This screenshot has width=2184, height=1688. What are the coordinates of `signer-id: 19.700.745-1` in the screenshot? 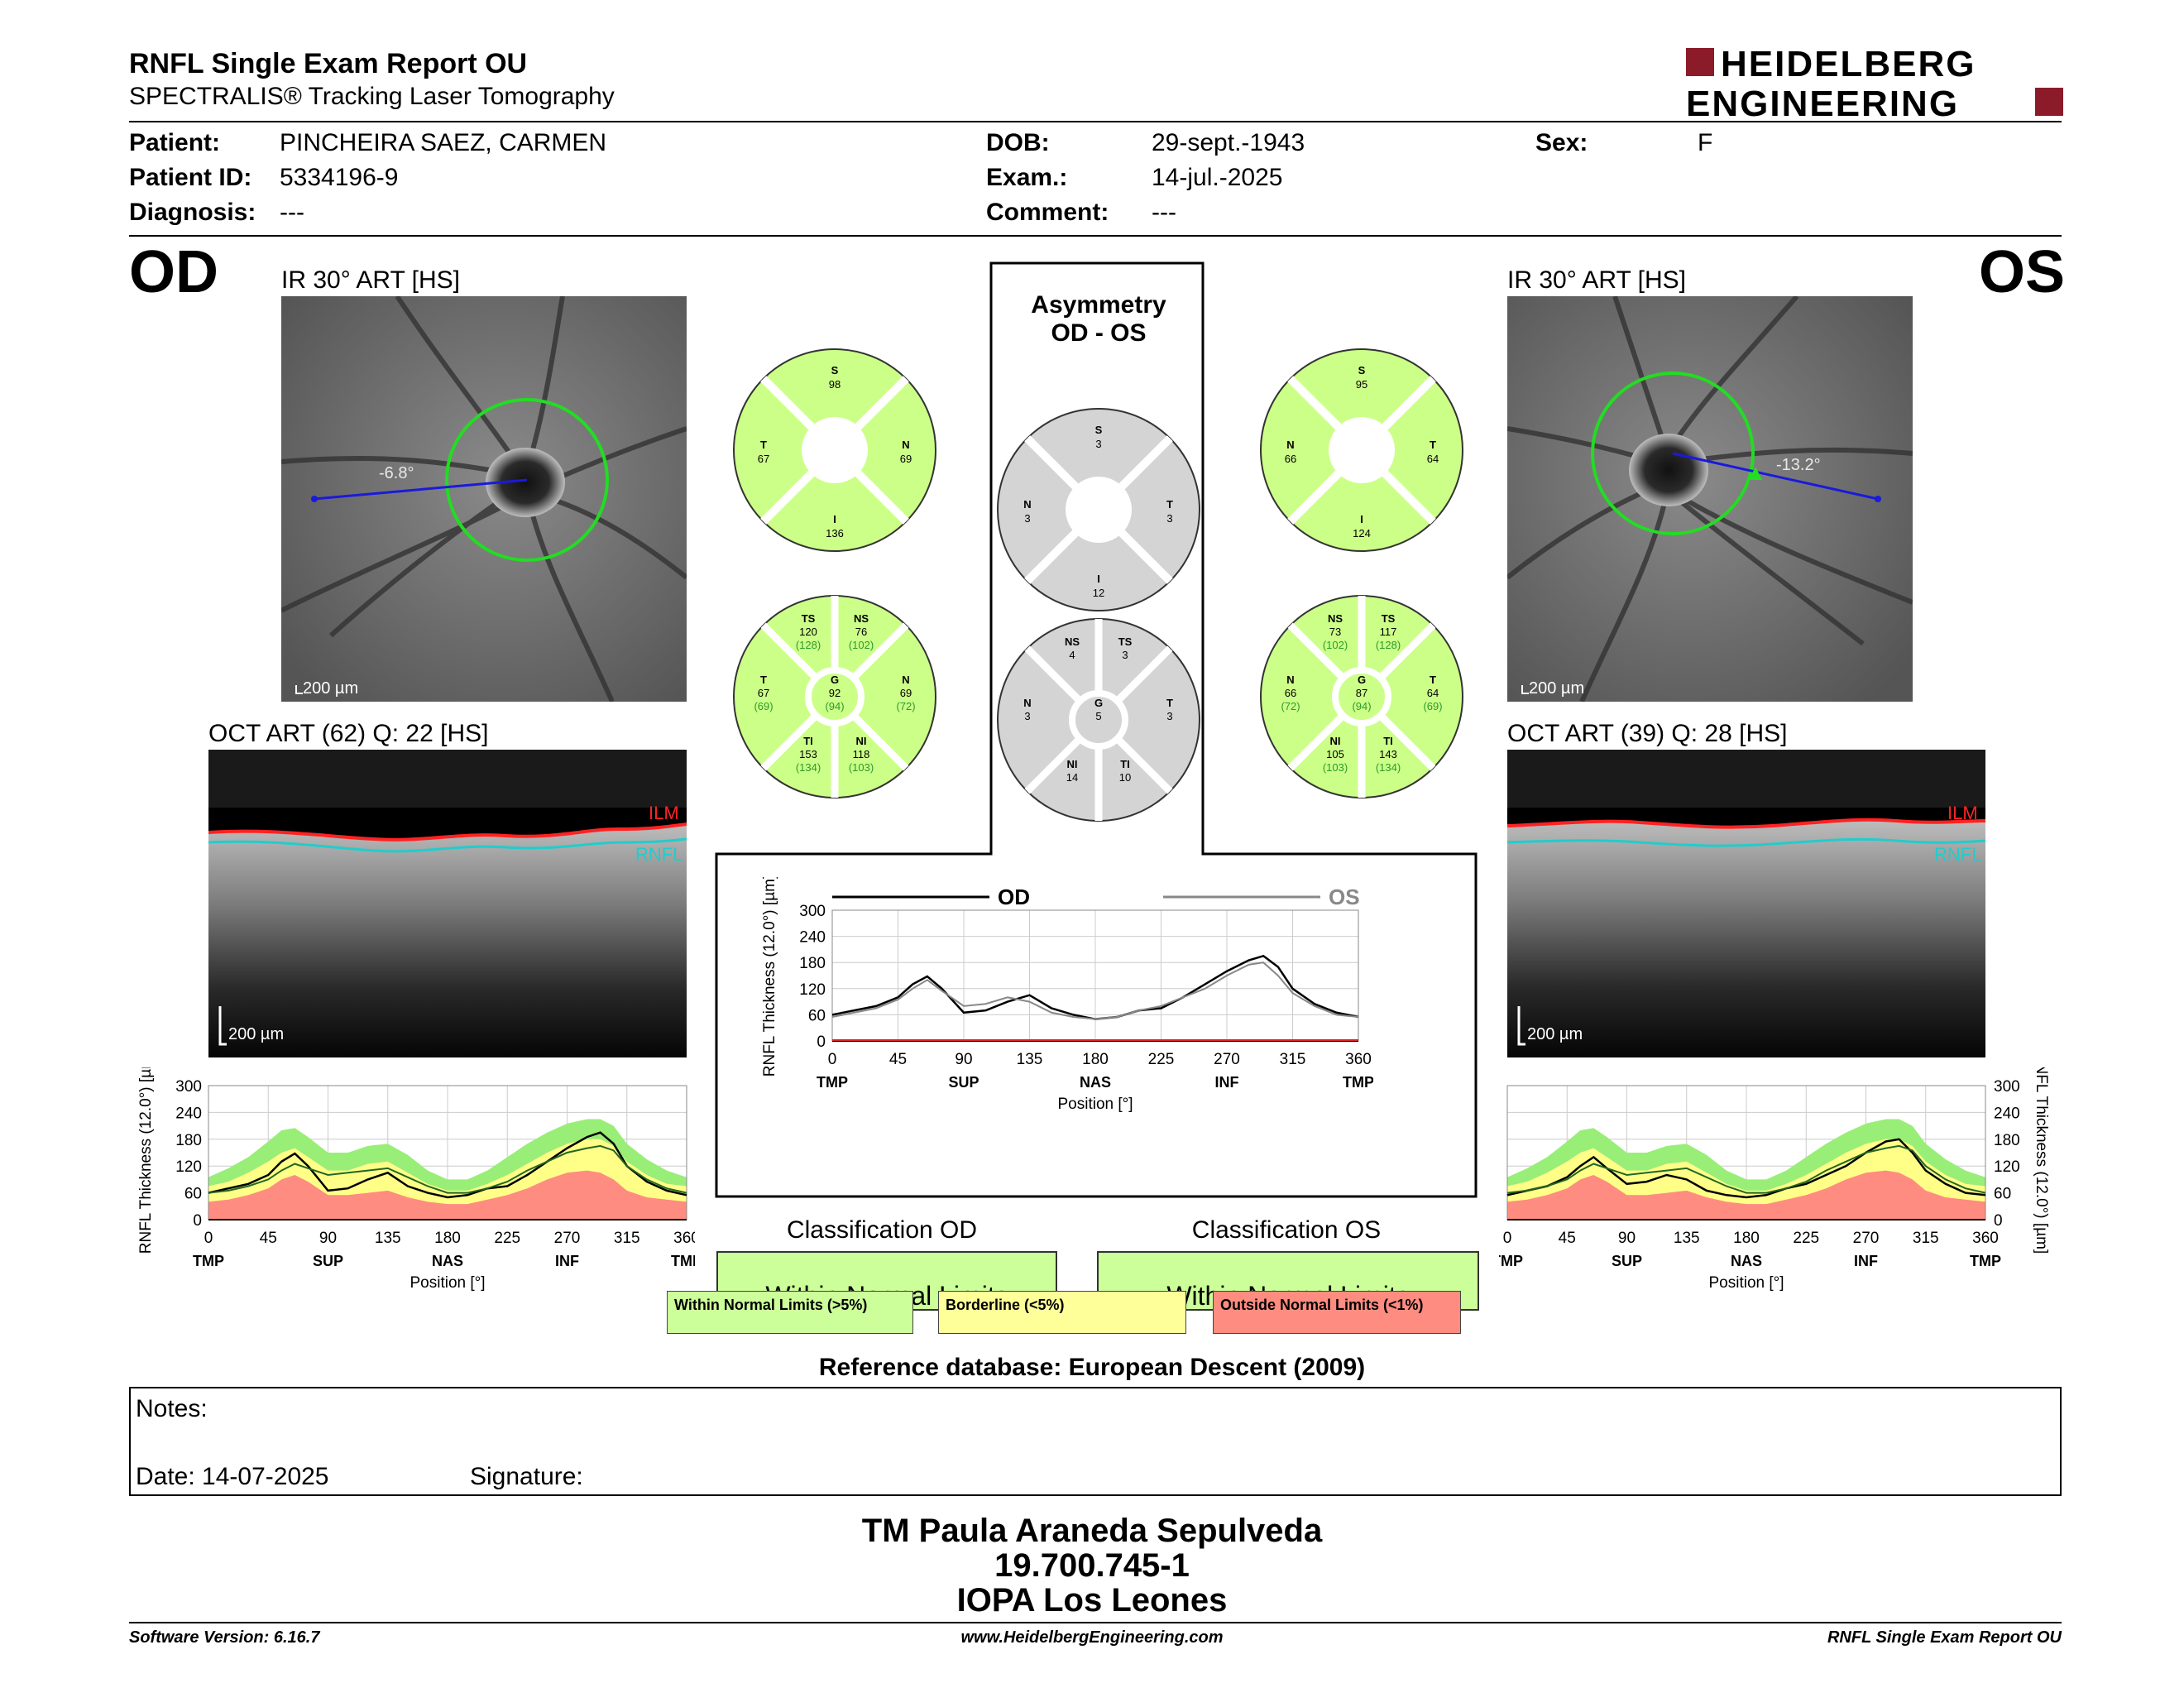 It's located at (1092, 1565).